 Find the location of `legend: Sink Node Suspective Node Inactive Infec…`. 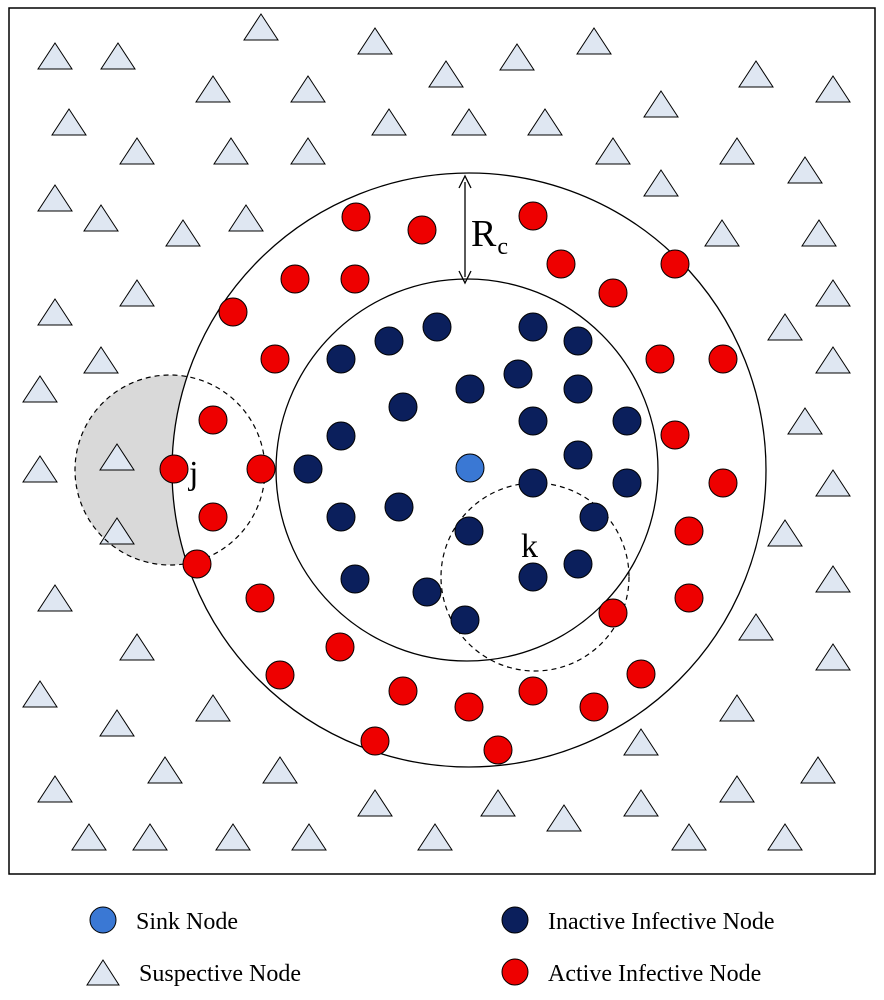

legend: Sink Node Suspective Node Inactive Infec… is located at coordinates (430, 946).